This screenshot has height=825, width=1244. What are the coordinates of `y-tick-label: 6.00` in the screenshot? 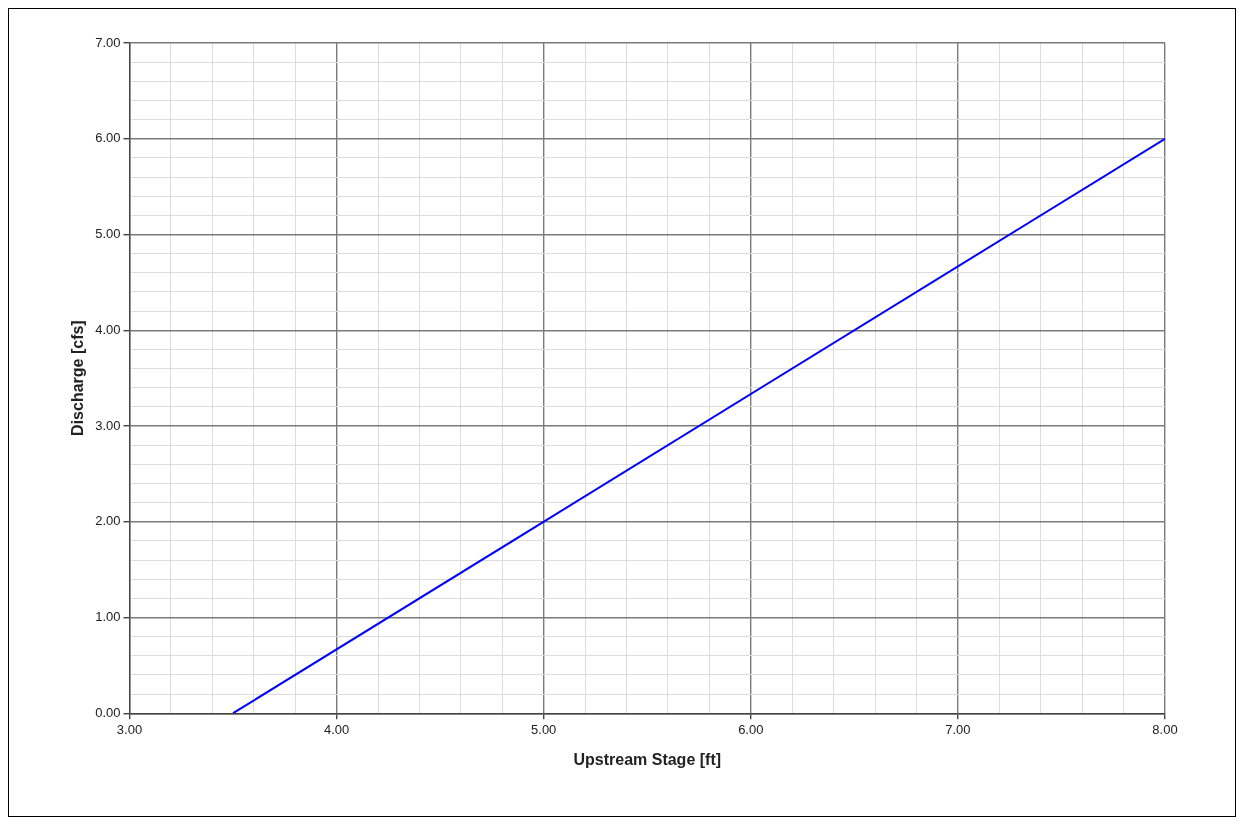 It's located at (108, 138).